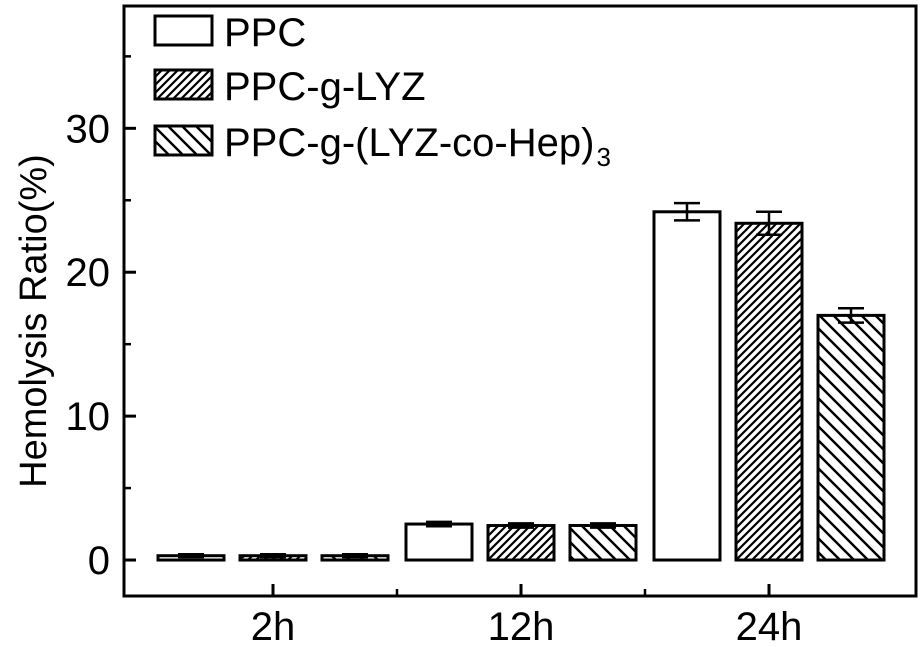 Image resolution: width=923 pixels, height=647 pixels. What do you see at coordinates (99, 561) in the screenshot?
I see `y-tick-label: 0` at bounding box center [99, 561].